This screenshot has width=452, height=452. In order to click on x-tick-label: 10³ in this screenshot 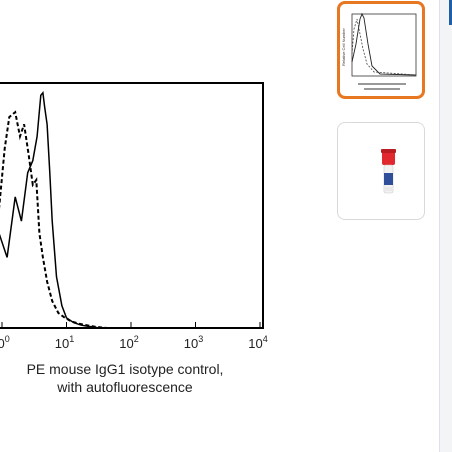, I will do `click(193, 342)`.